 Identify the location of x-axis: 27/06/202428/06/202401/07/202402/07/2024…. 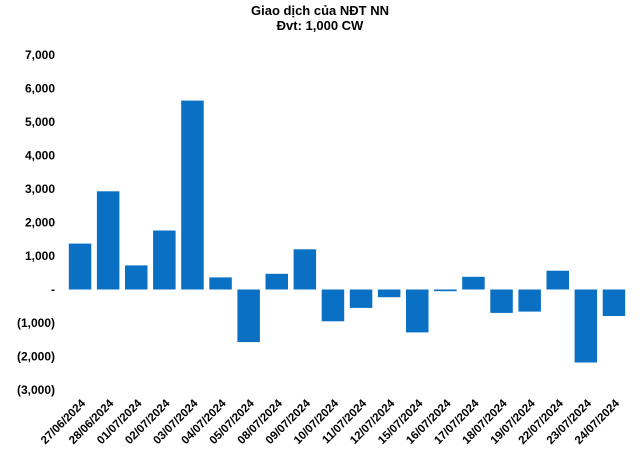
(331, 422).